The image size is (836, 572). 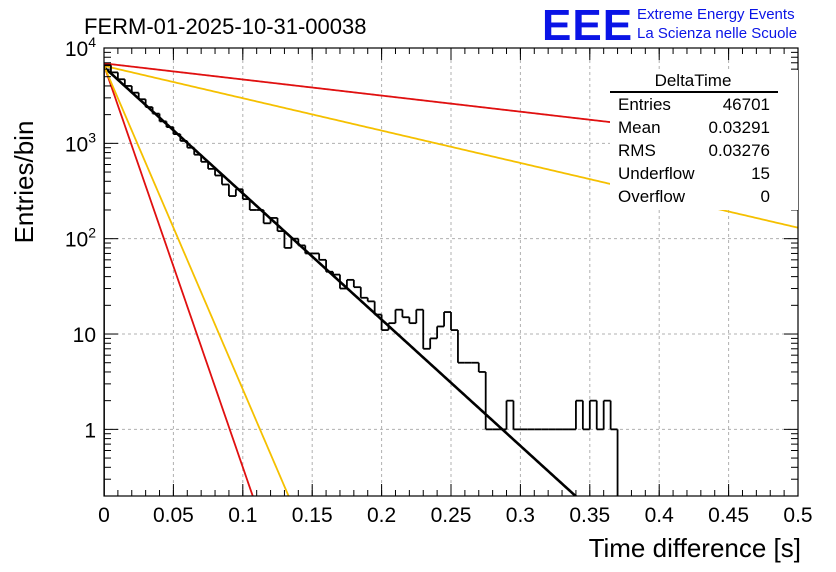 I want to click on x-tick-label: 0.2, so click(x=381, y=515).